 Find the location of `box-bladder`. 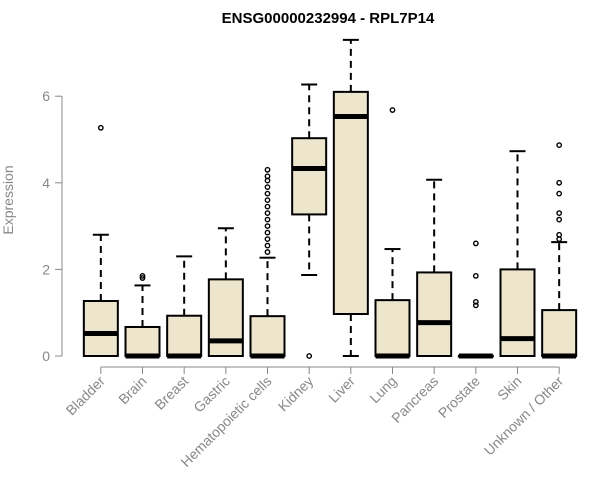

box-bladder is located at coordinates (100, 241).